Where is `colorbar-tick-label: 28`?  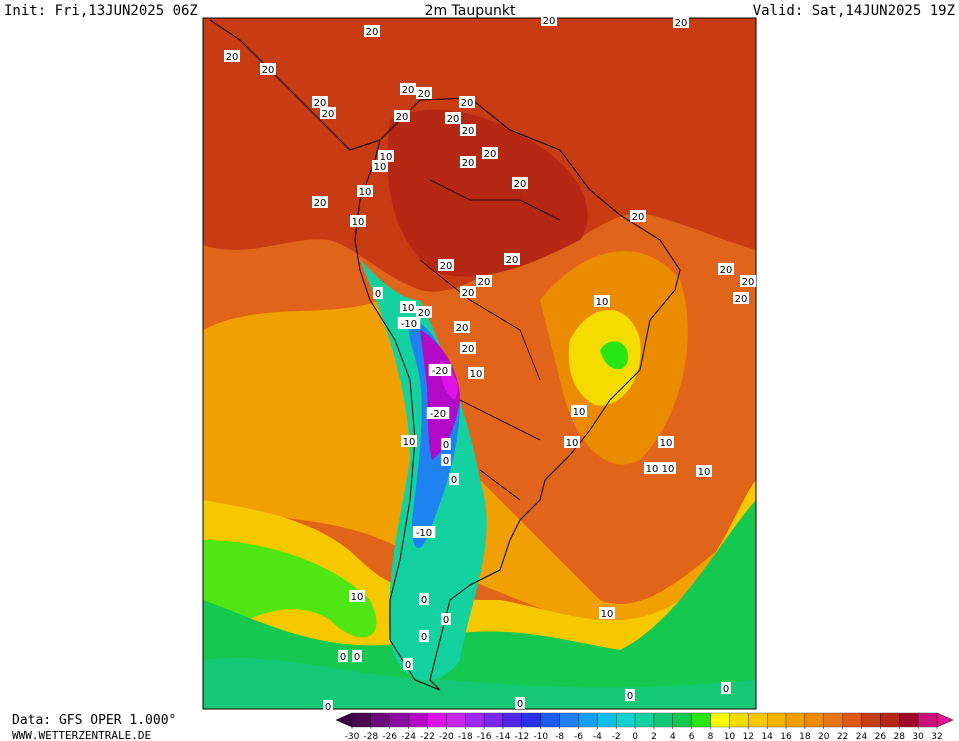 colorbar-tick-label: 28 is located at coordinates (900, 736).